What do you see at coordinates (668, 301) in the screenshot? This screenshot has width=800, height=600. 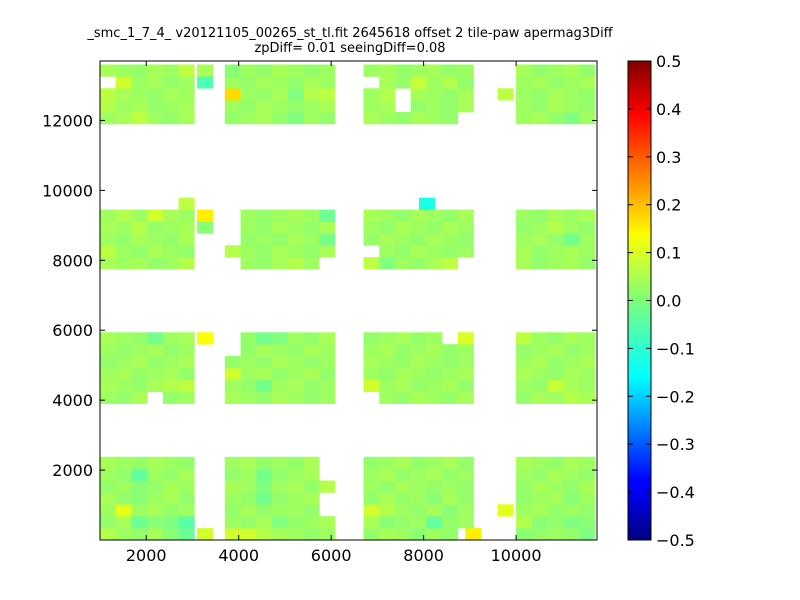 I see `colorbar-tick-label: 0.0` at bounding box center [668, 301].